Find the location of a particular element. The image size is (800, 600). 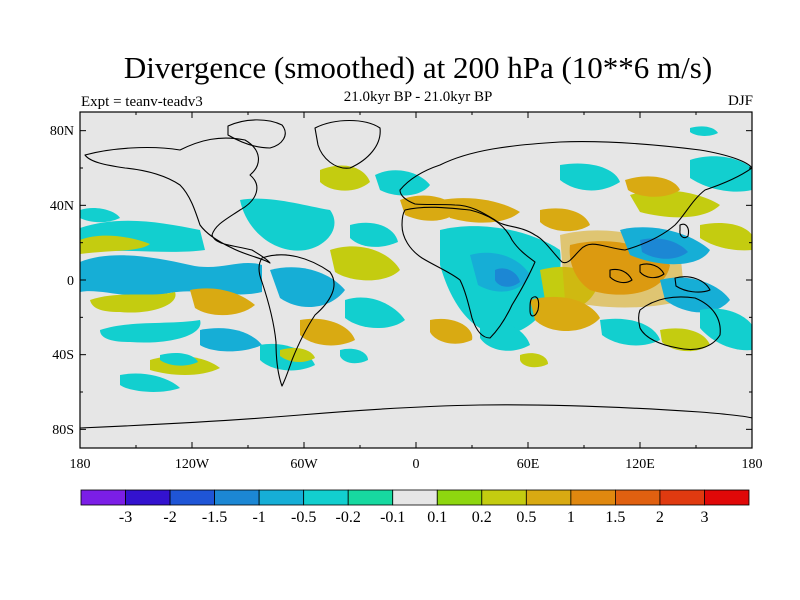

period-subtitle: 21.0kyr BP - 21.0kyr BP is located at coordinates (418, 97).